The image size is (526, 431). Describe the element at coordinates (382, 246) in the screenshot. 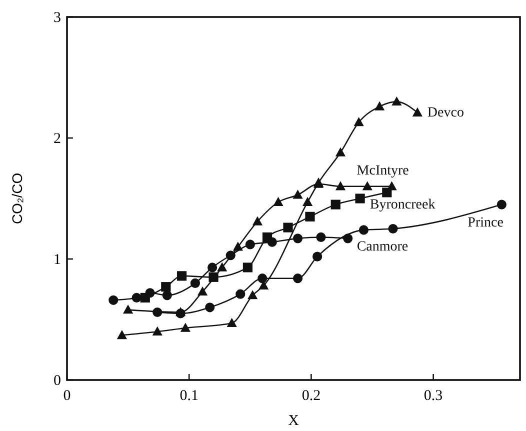

I see `series-label: Canmore` at that location.